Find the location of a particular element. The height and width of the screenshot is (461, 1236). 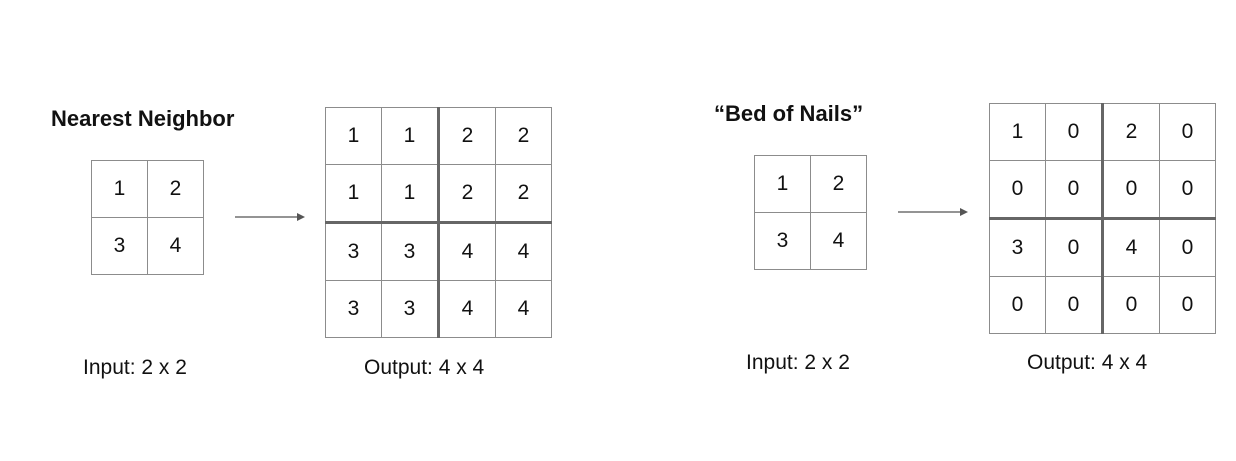

bon-output-caption: Output: 4 x 4 is located at coordinates (1087, 362).